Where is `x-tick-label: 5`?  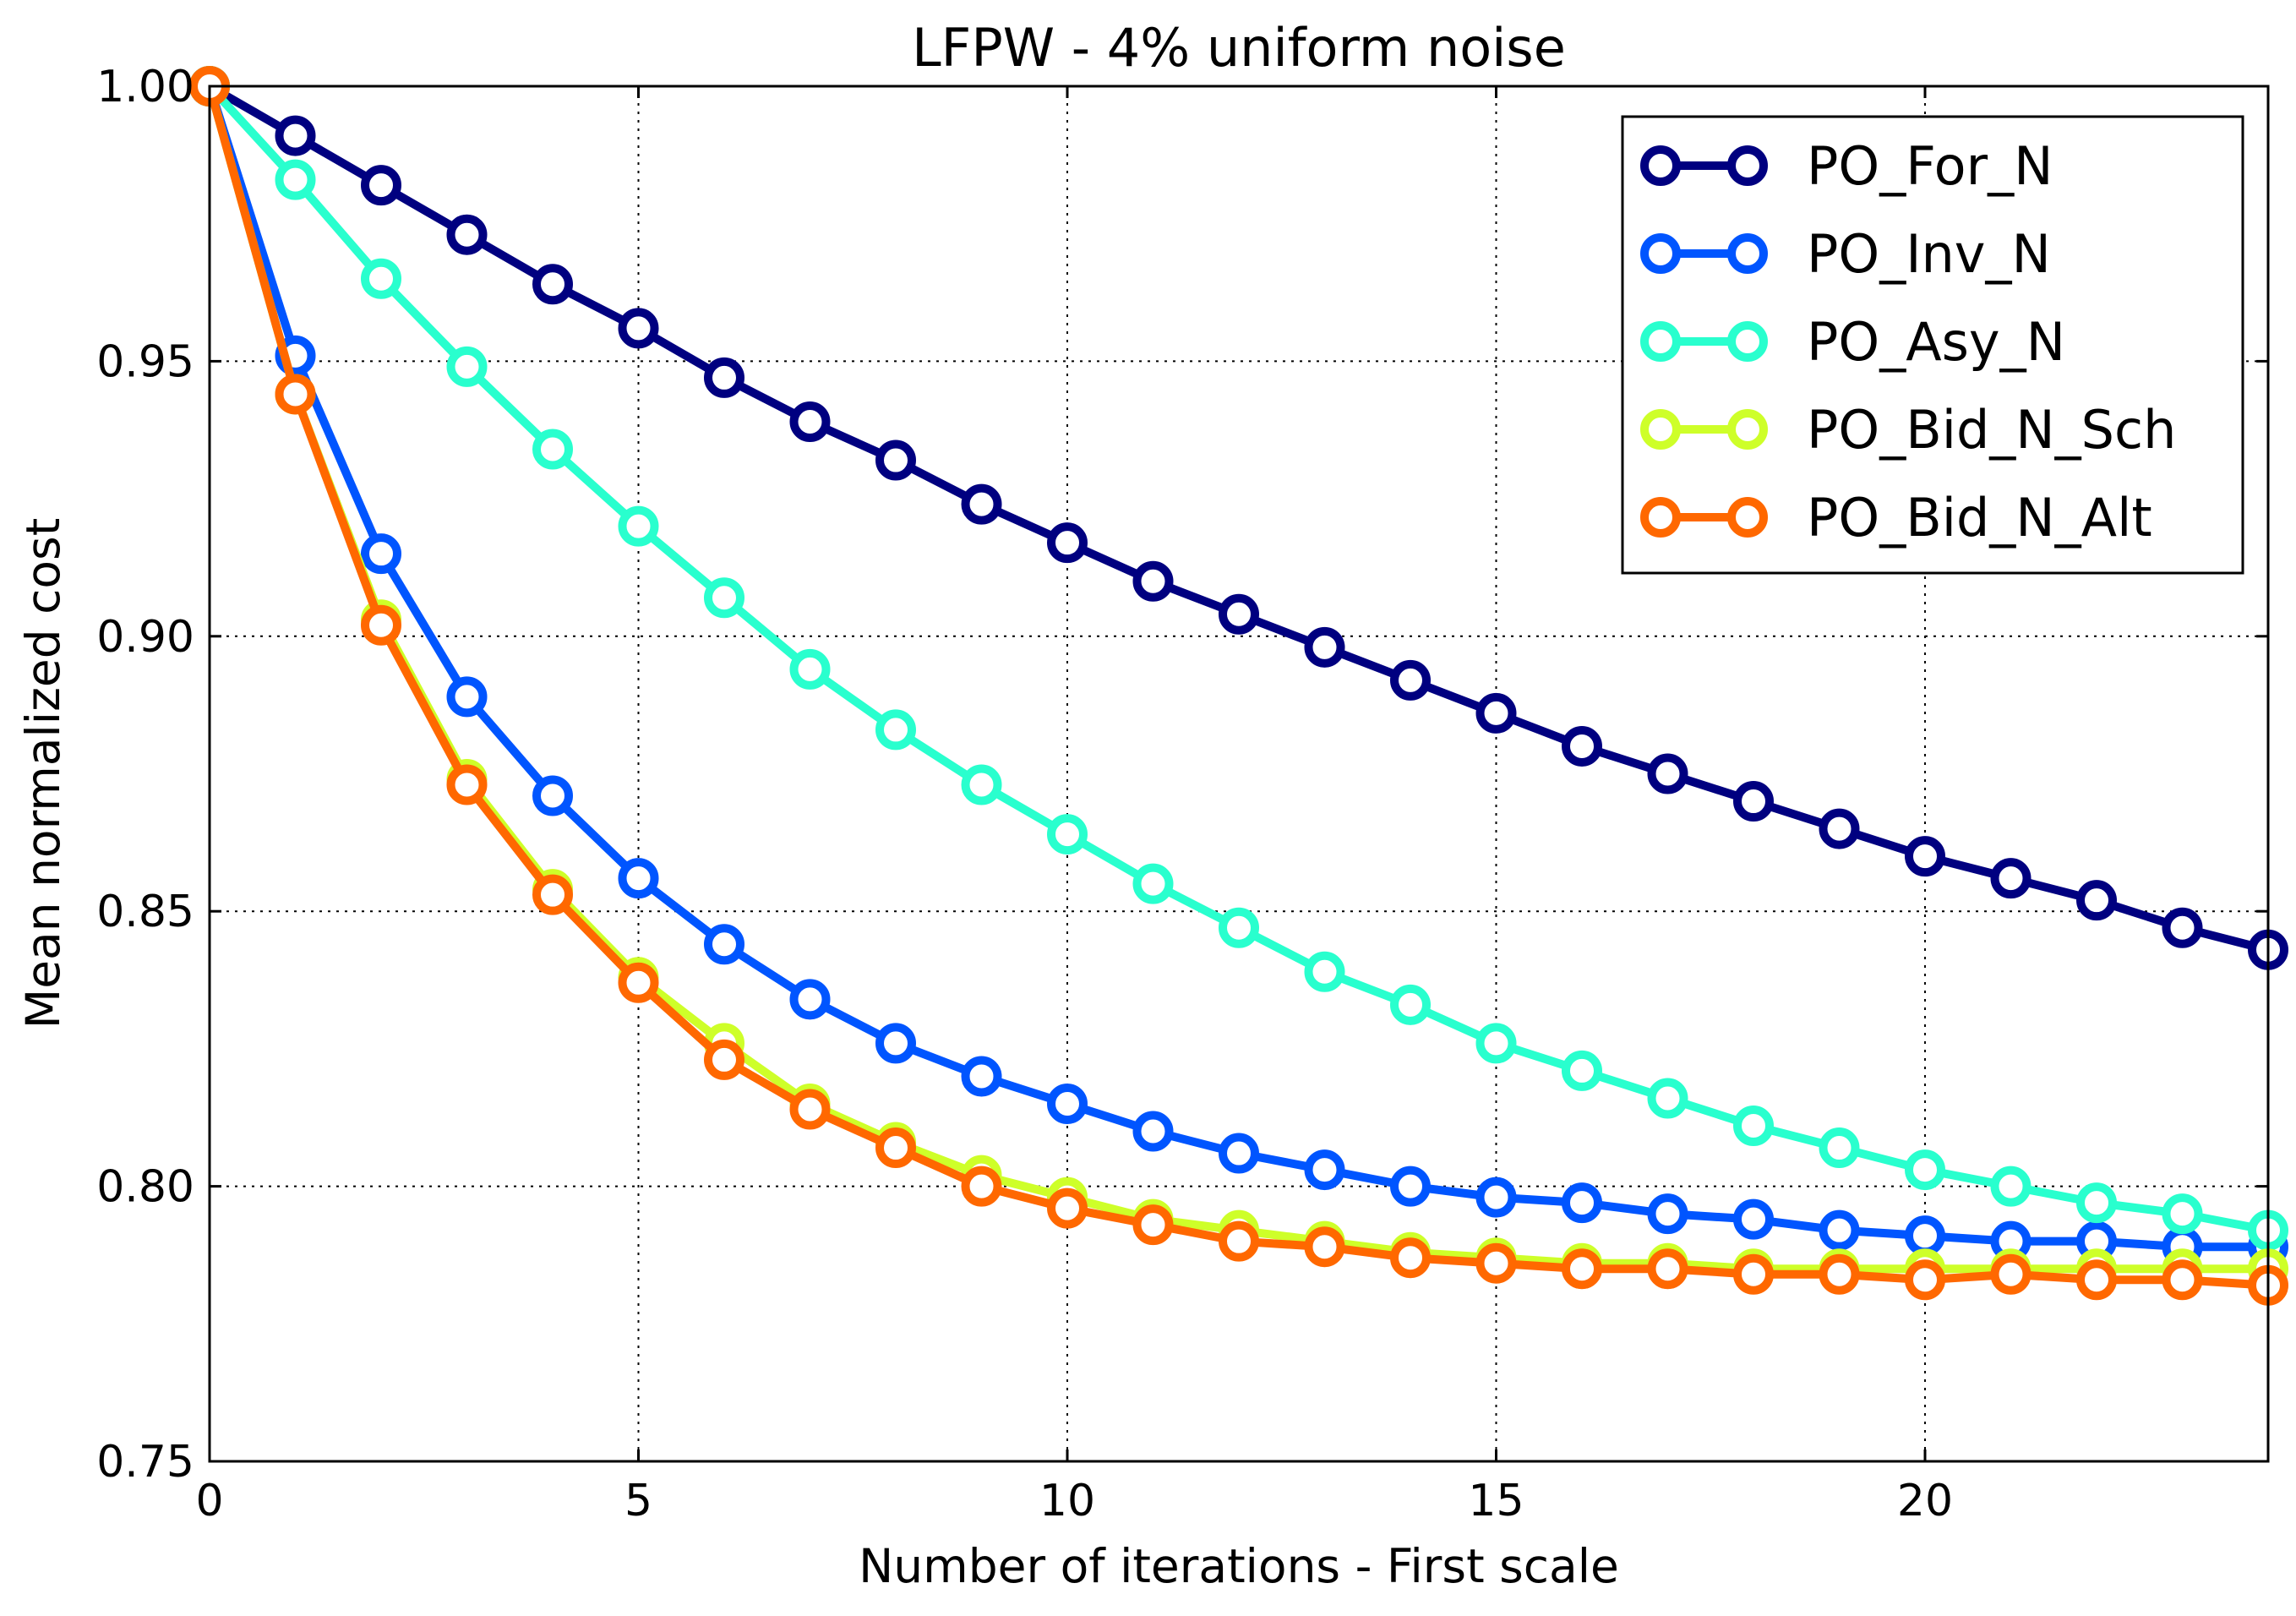
x-tick-label: 5 is located at coordinates (638, 1501).